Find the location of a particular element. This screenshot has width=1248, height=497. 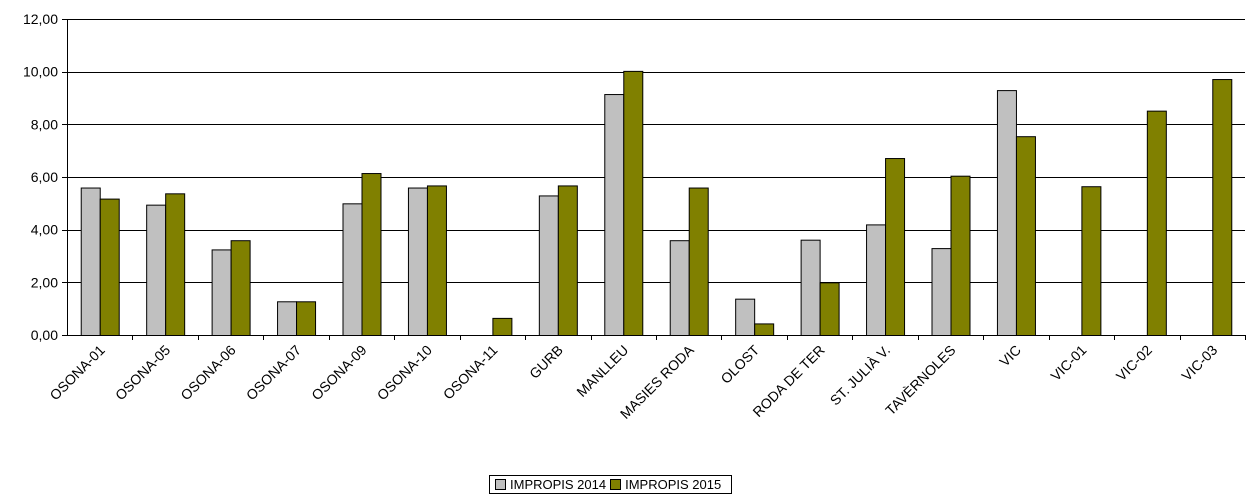

legend: IMPROPIS 2014 IMPROPIS 2015 is located at coordinates (611, 484).